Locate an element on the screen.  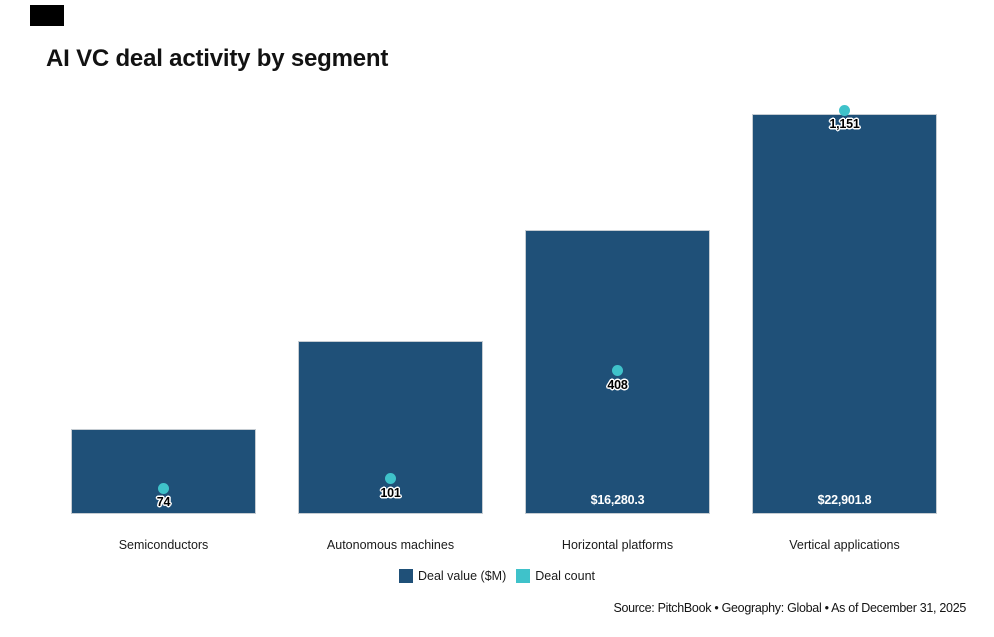
bar-value-label: $22,901.8 is located at coordinates (844, 500).